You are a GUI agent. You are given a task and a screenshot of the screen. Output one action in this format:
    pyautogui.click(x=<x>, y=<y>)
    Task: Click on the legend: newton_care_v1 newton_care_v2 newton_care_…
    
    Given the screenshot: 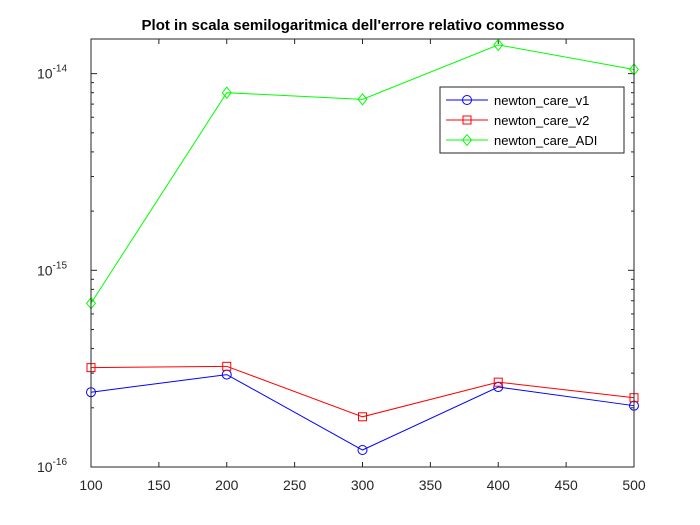 What is the action you would take?
    pyautogui.click(x=532, y=120)
    